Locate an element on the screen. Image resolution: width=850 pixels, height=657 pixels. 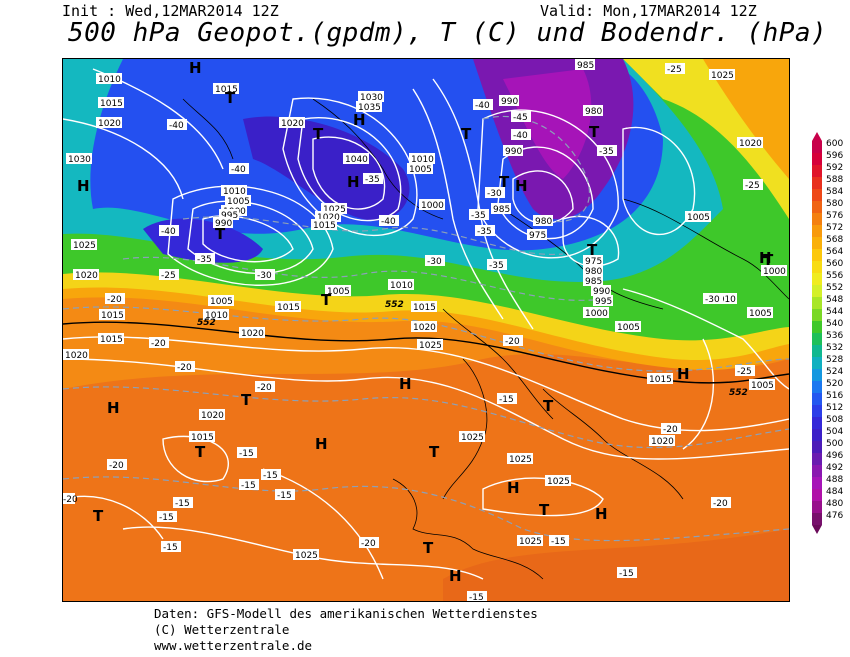
low-marker: T is located at coordinates (544, 510).